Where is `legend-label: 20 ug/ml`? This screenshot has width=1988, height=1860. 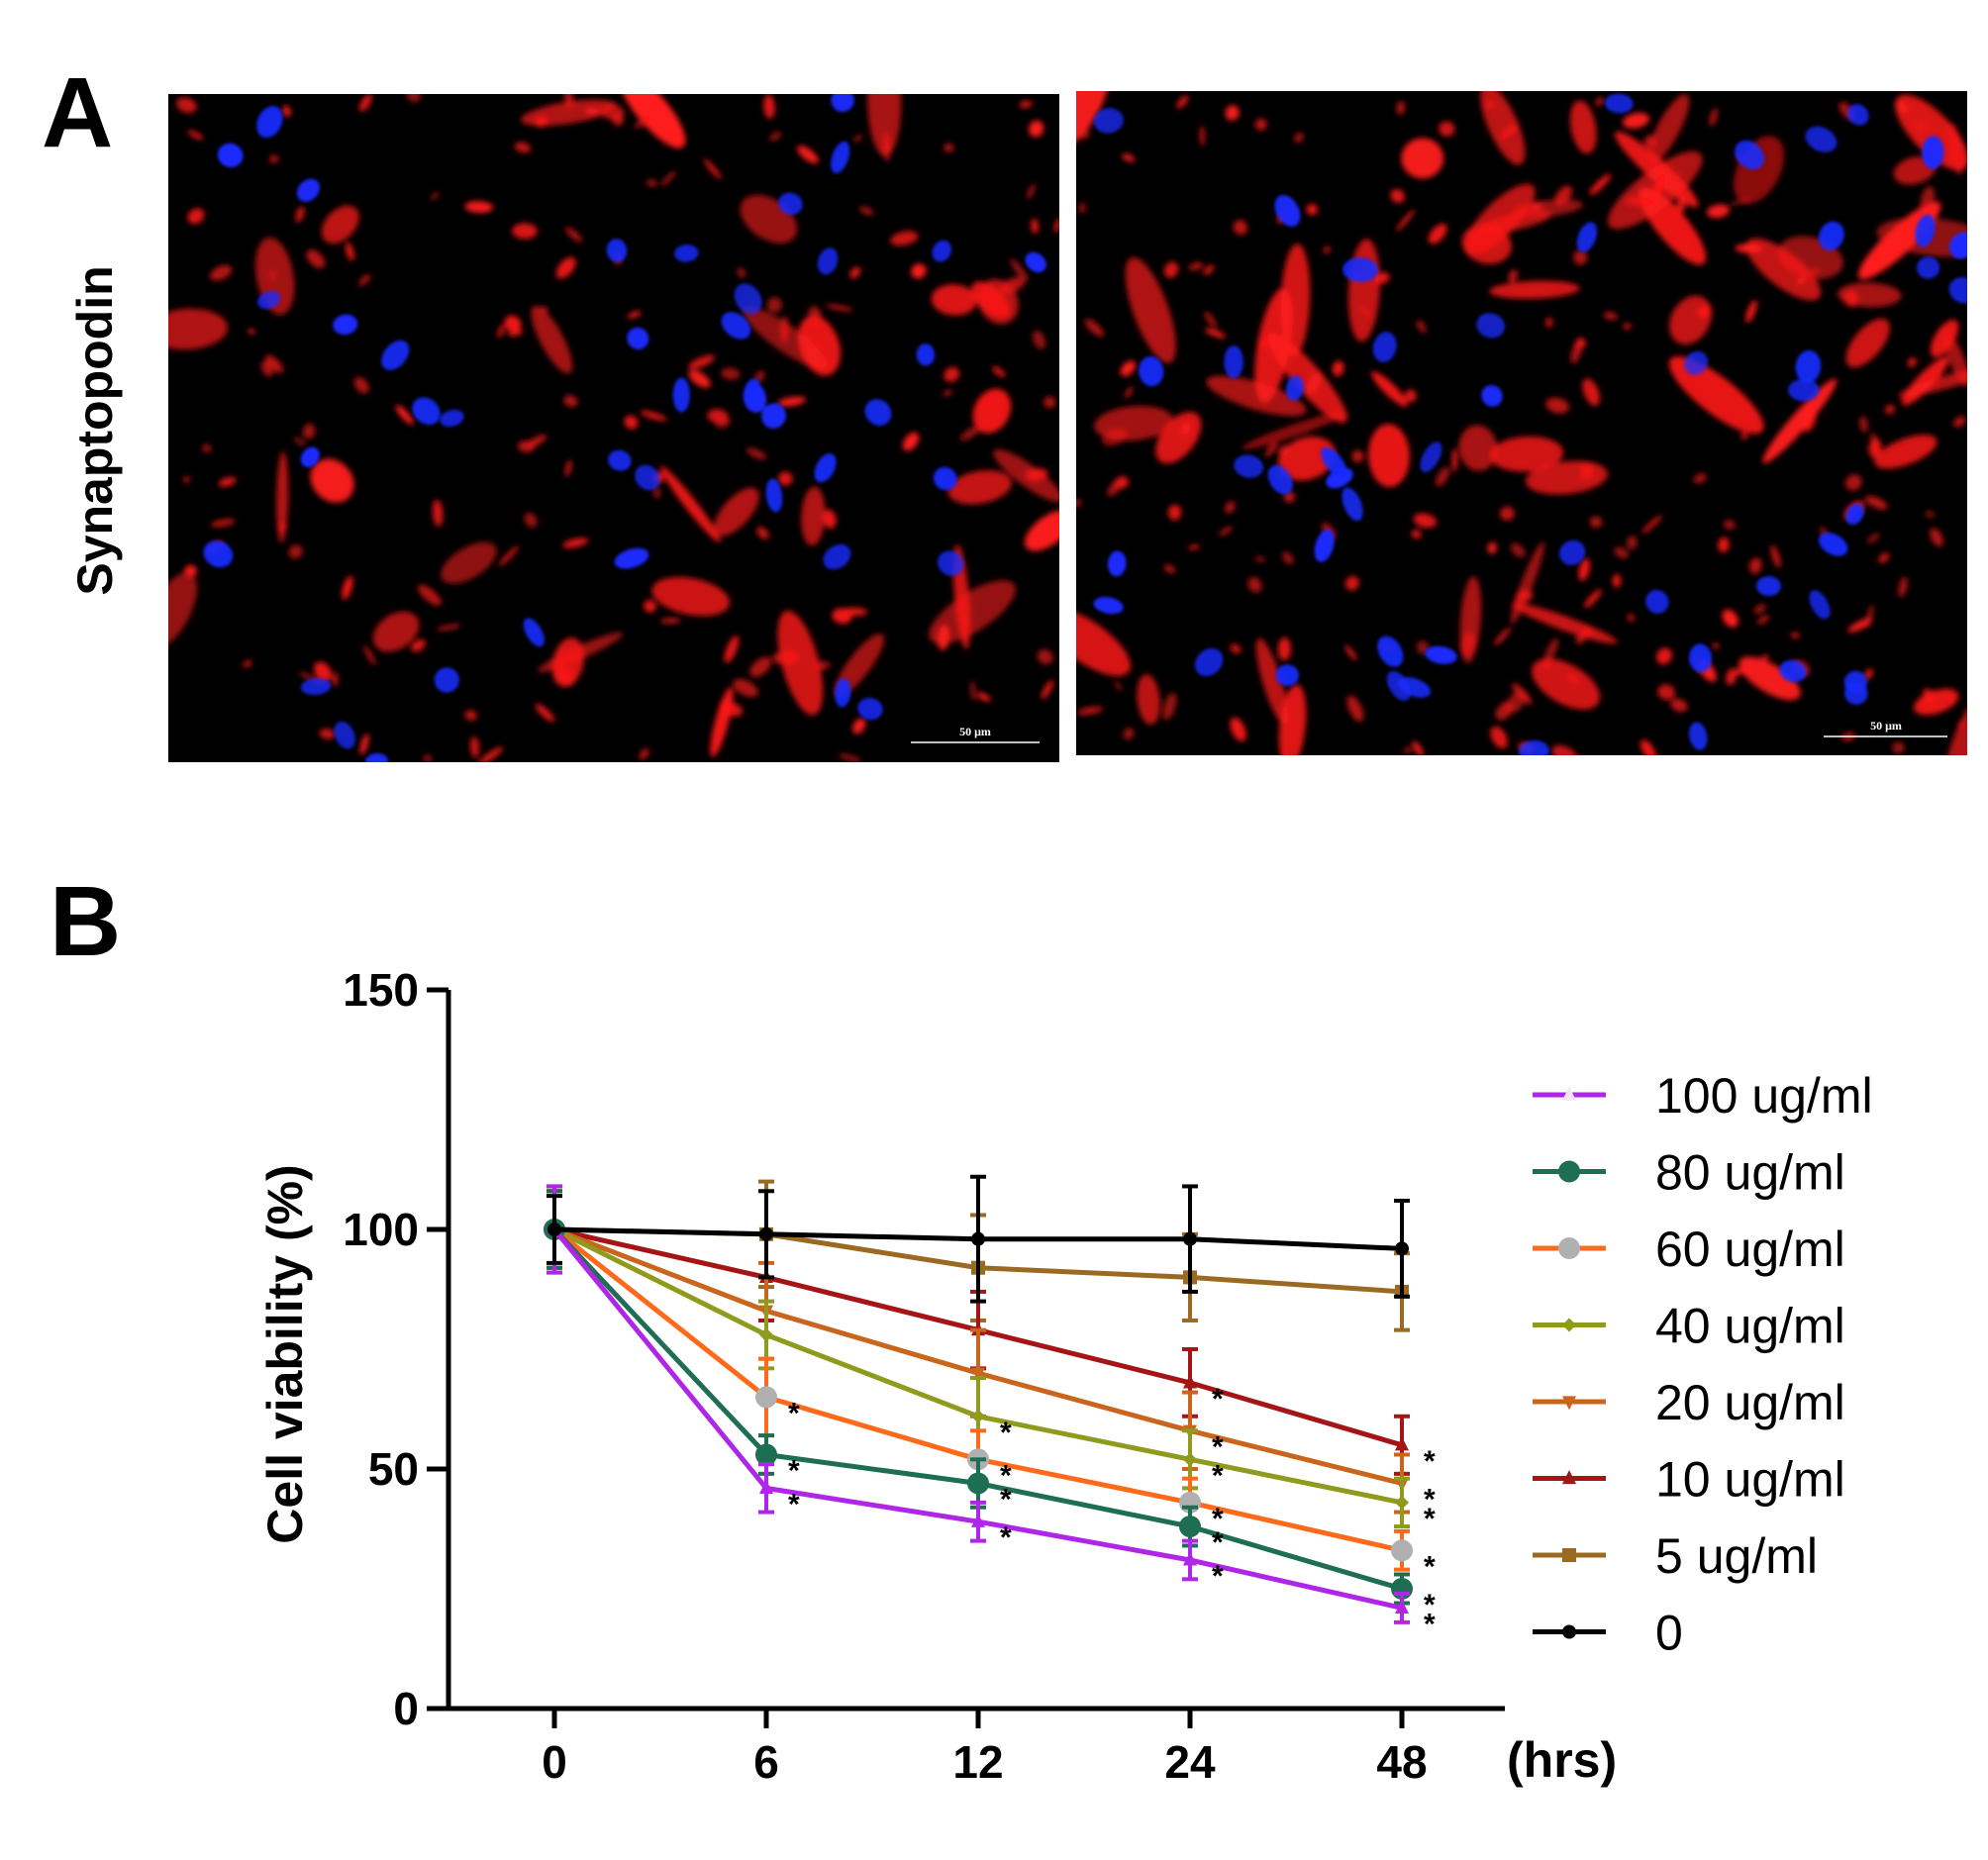 legend-label: 20 ug/ml is located at coordinates (1750, 1402).